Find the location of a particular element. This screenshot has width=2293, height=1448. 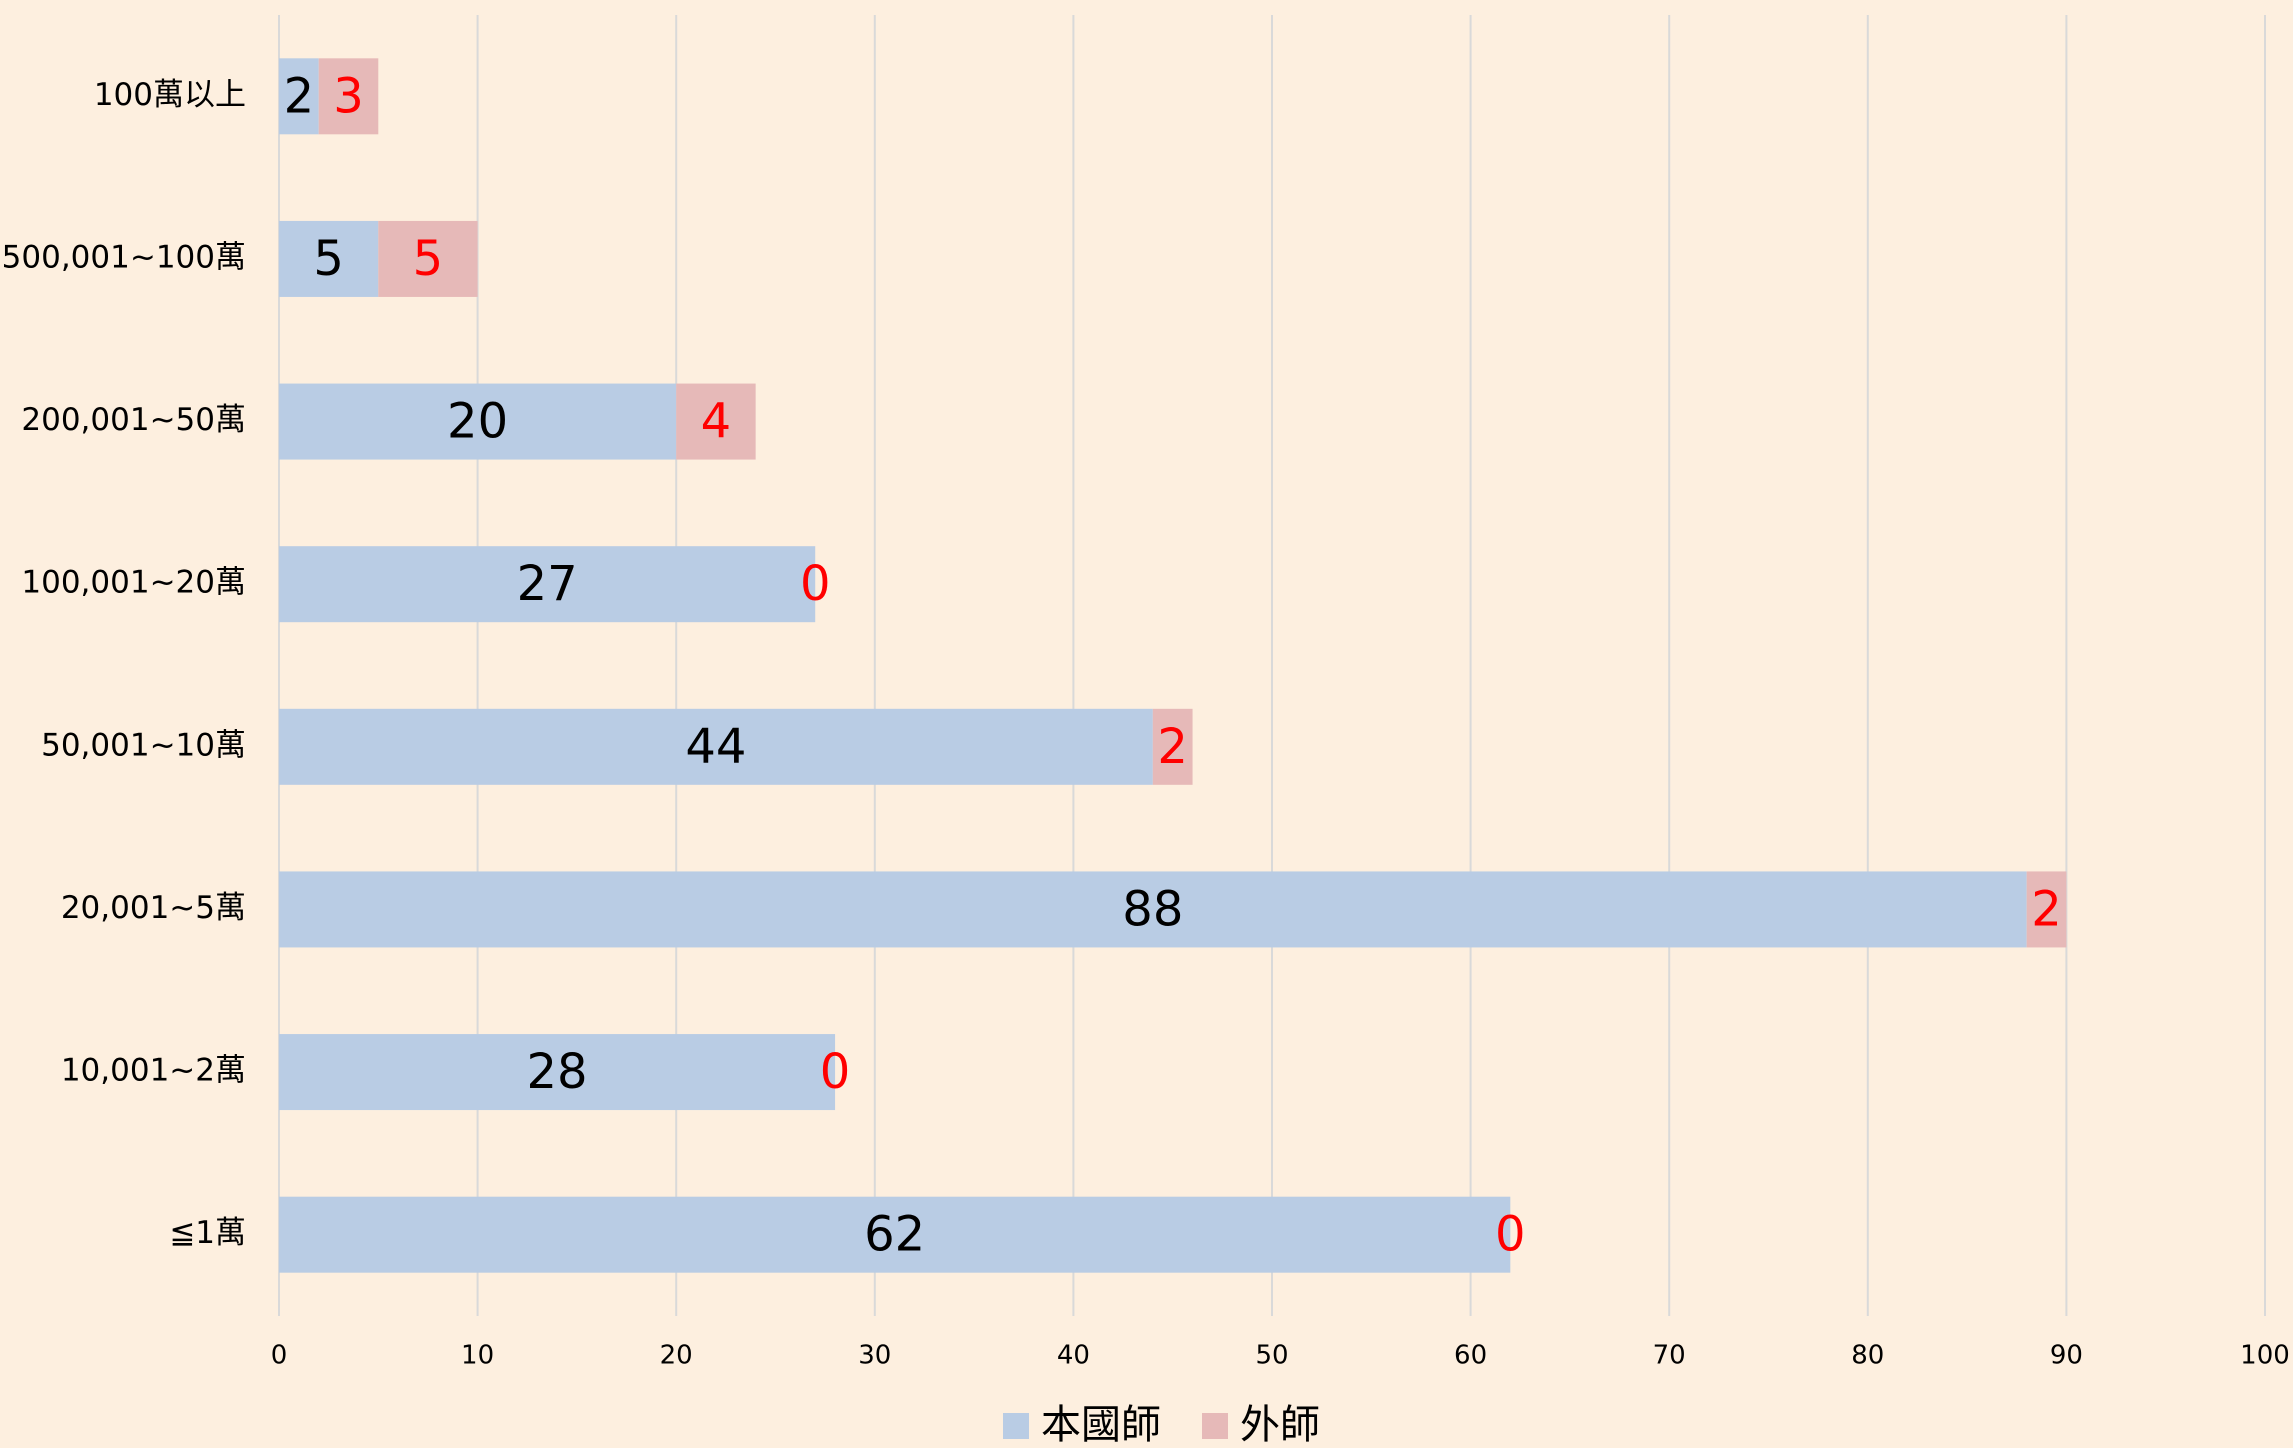

legend-label: 外師 is located at coordinates (1280, 1425).